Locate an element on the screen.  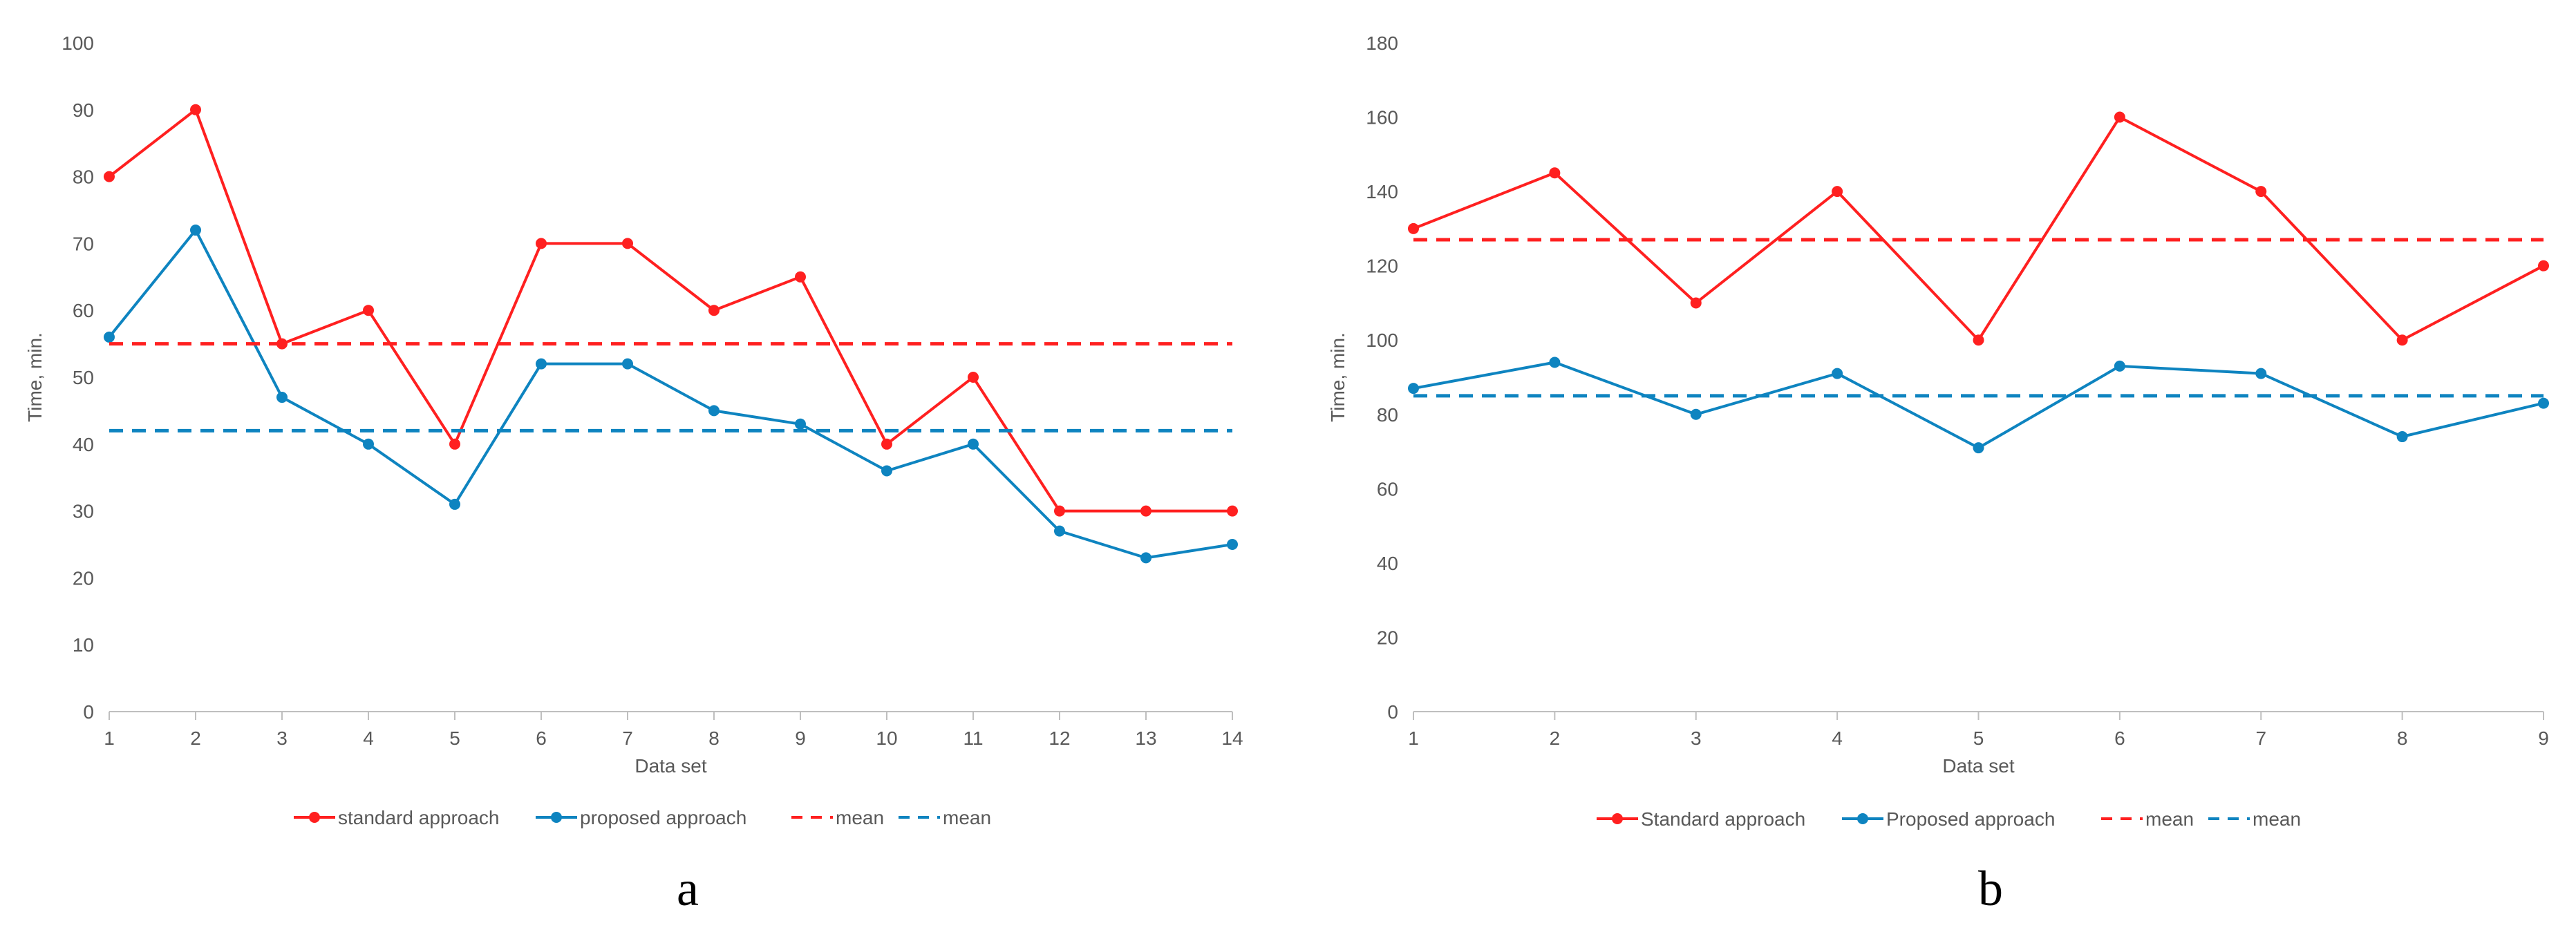
legend-label: standard approach is located at coordinates (419, 817).